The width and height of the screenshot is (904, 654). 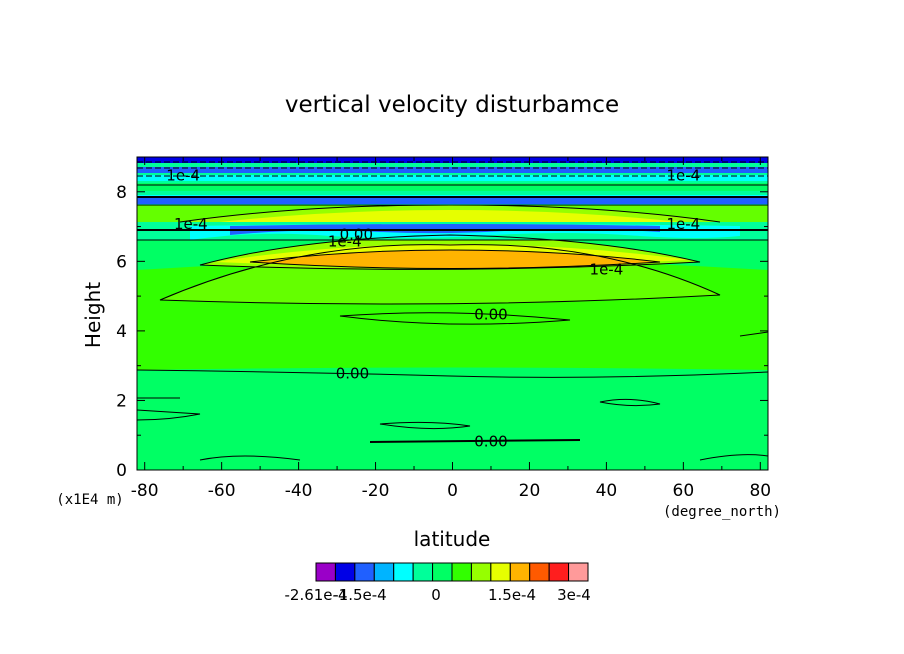 What do you see at coordinates (222, 491) in the screenshot?
I see `x-tick-label: -60` at bounding box center [222, 491].